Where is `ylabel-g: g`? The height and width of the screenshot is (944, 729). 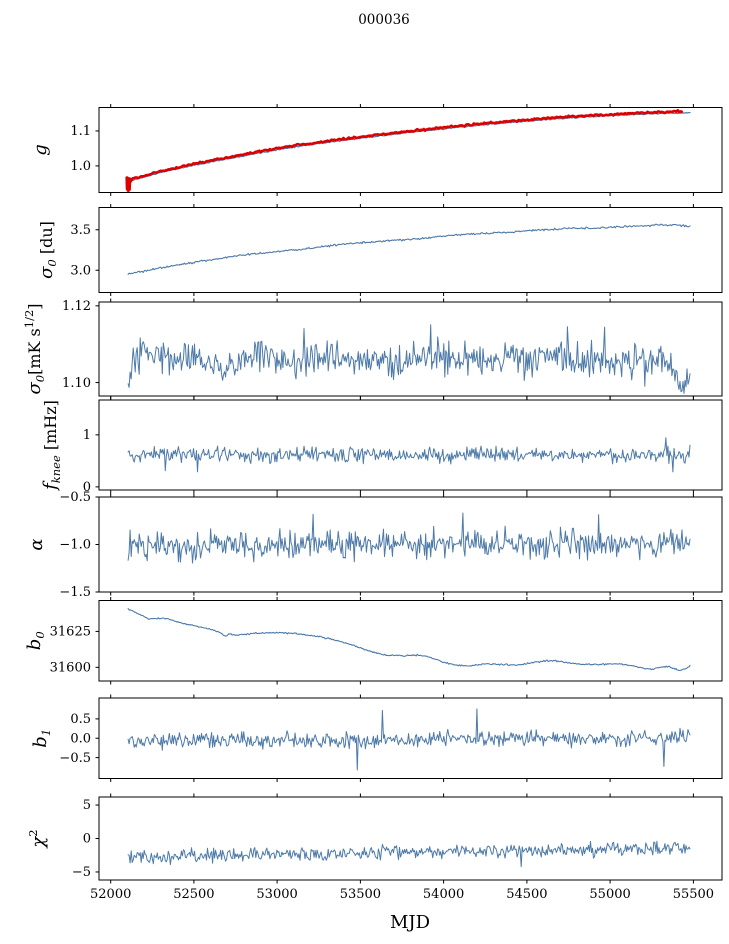
ylabel-g: g is located at coordinates (40, 150).